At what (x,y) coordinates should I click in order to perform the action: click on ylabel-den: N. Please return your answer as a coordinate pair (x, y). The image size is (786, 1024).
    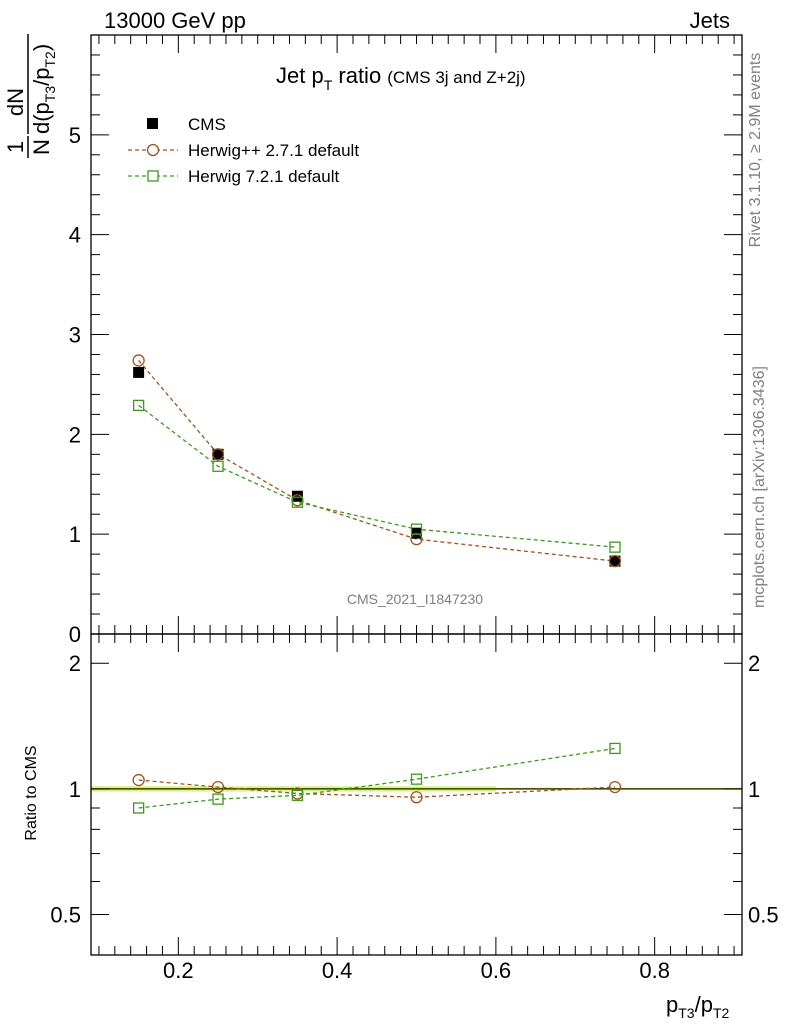
    Looking at the image, I should click on (41, 147).